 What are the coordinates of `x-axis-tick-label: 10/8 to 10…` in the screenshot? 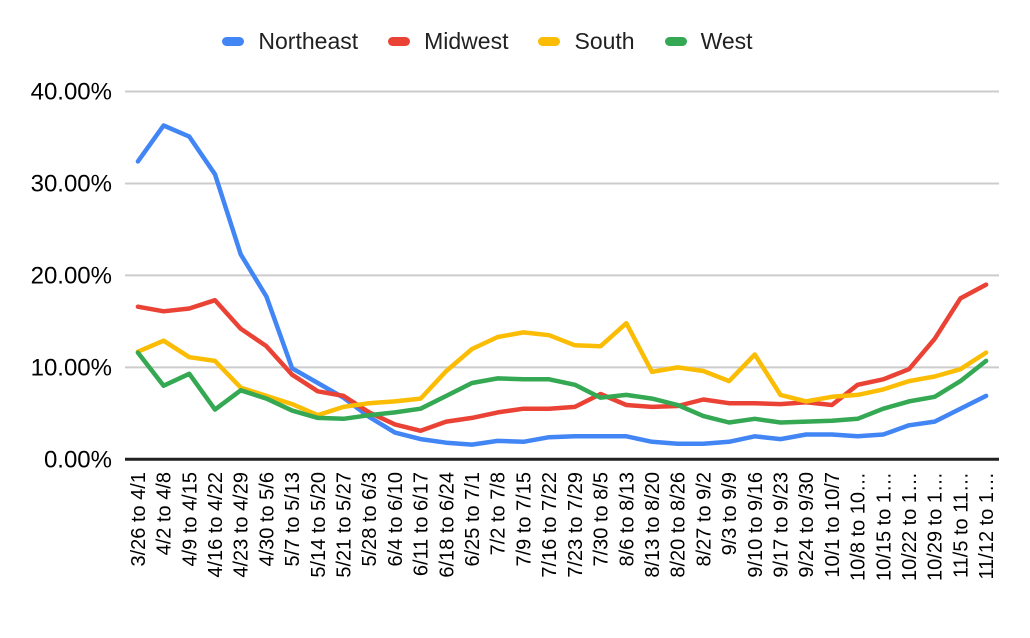 It's located at (859, 526).